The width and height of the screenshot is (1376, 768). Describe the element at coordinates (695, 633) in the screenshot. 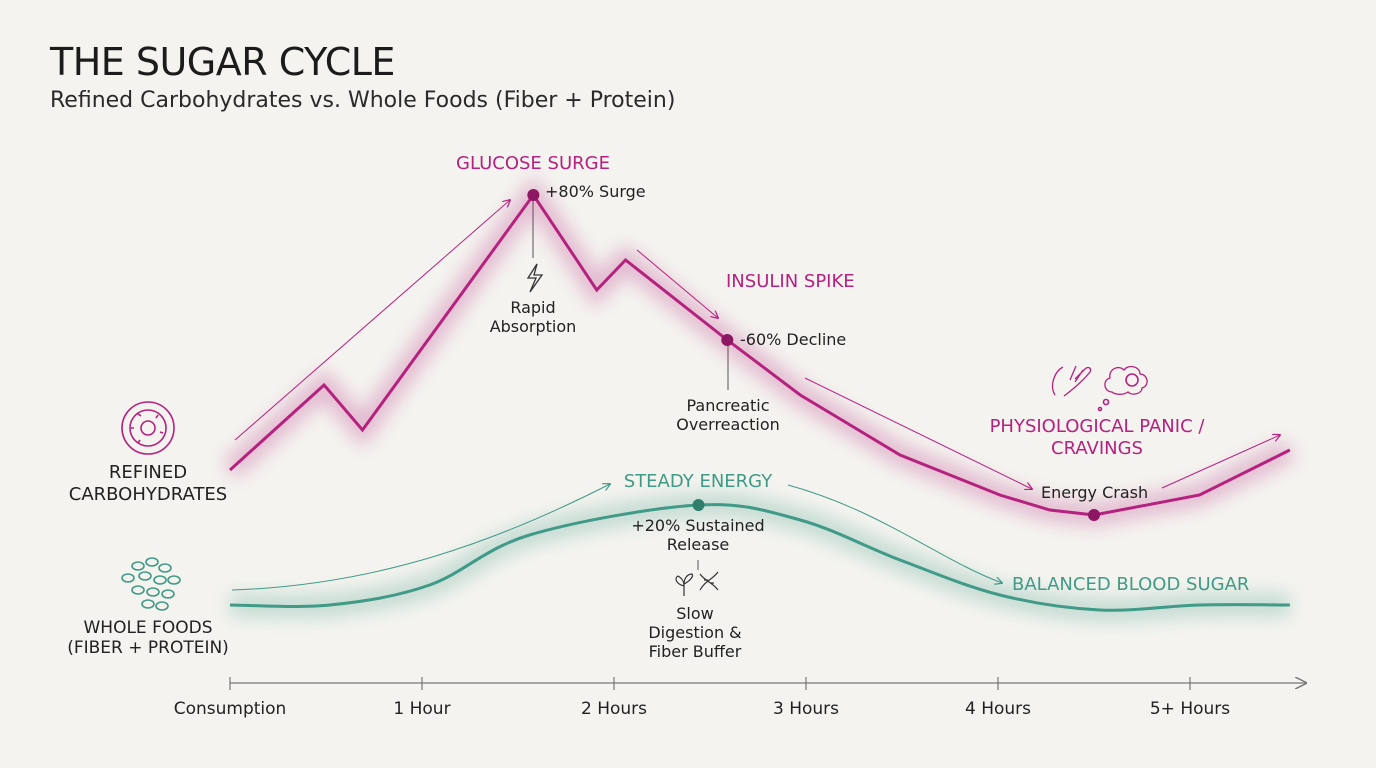

I see `annotation: Slow Digestion & Fiber Buffer` at that location.